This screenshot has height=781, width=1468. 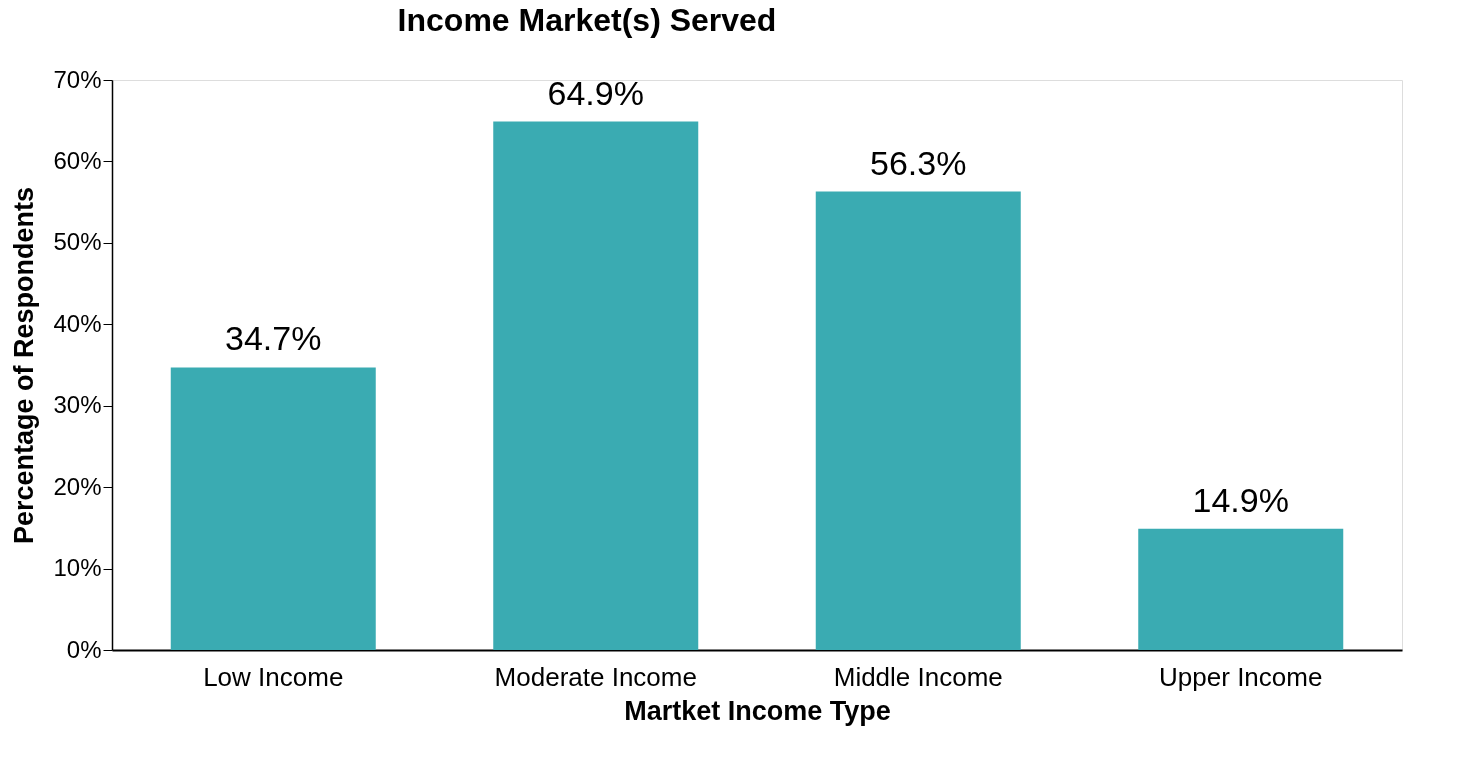 I want to click on chart-title: Income Market(s) Served, so click(x=587, y=20).